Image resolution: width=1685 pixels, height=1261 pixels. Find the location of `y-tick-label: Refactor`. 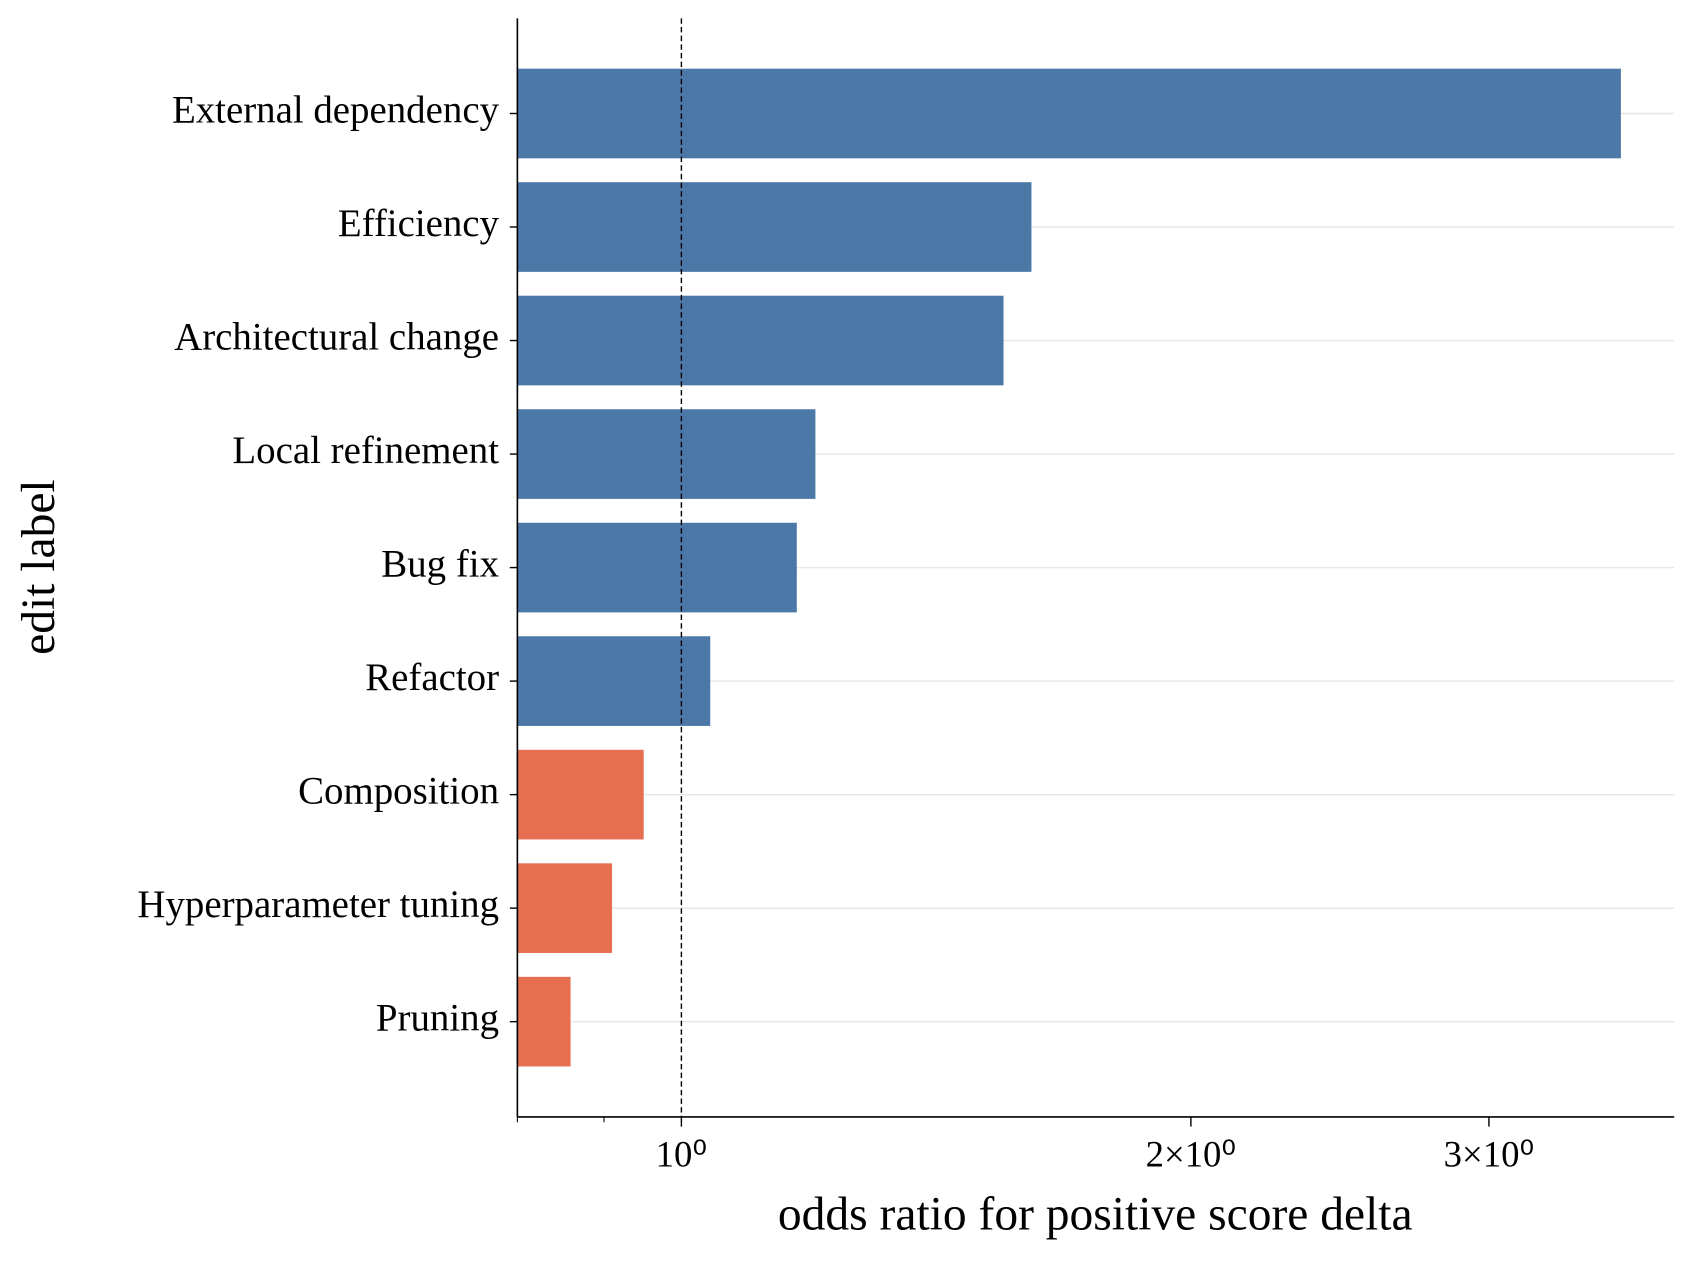

y-tick-label: Refactor is located at coordinates (432, 677).